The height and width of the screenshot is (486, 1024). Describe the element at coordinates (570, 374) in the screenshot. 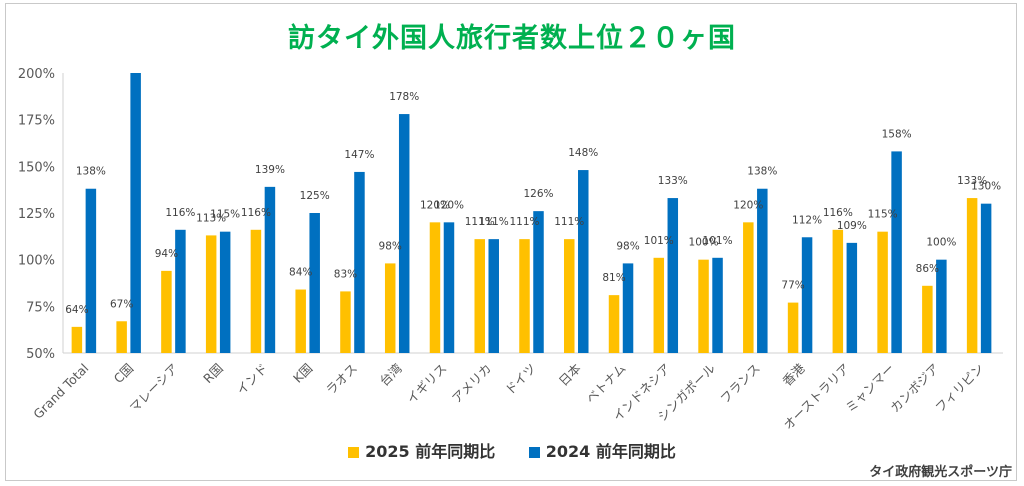

I see `category-label: 日本` at that location.